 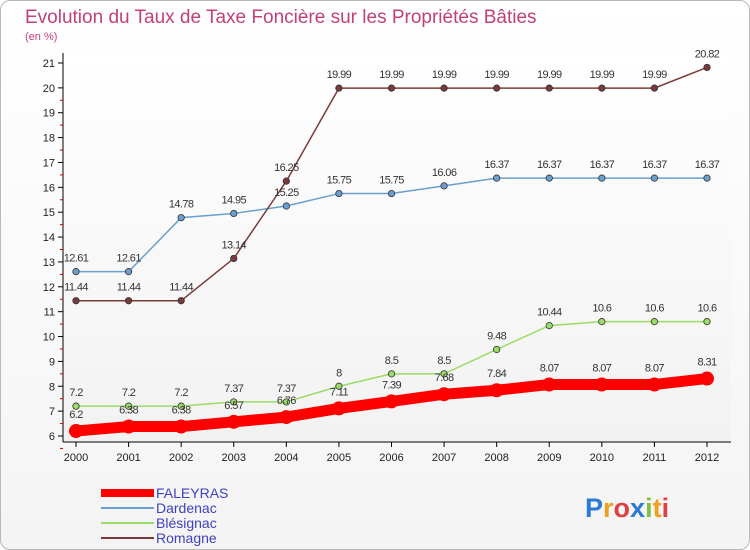 What do you see at coordinates (49, 238) in the screenshot?
I see `y-tick-label: 14` at bounding box center [49, 238].